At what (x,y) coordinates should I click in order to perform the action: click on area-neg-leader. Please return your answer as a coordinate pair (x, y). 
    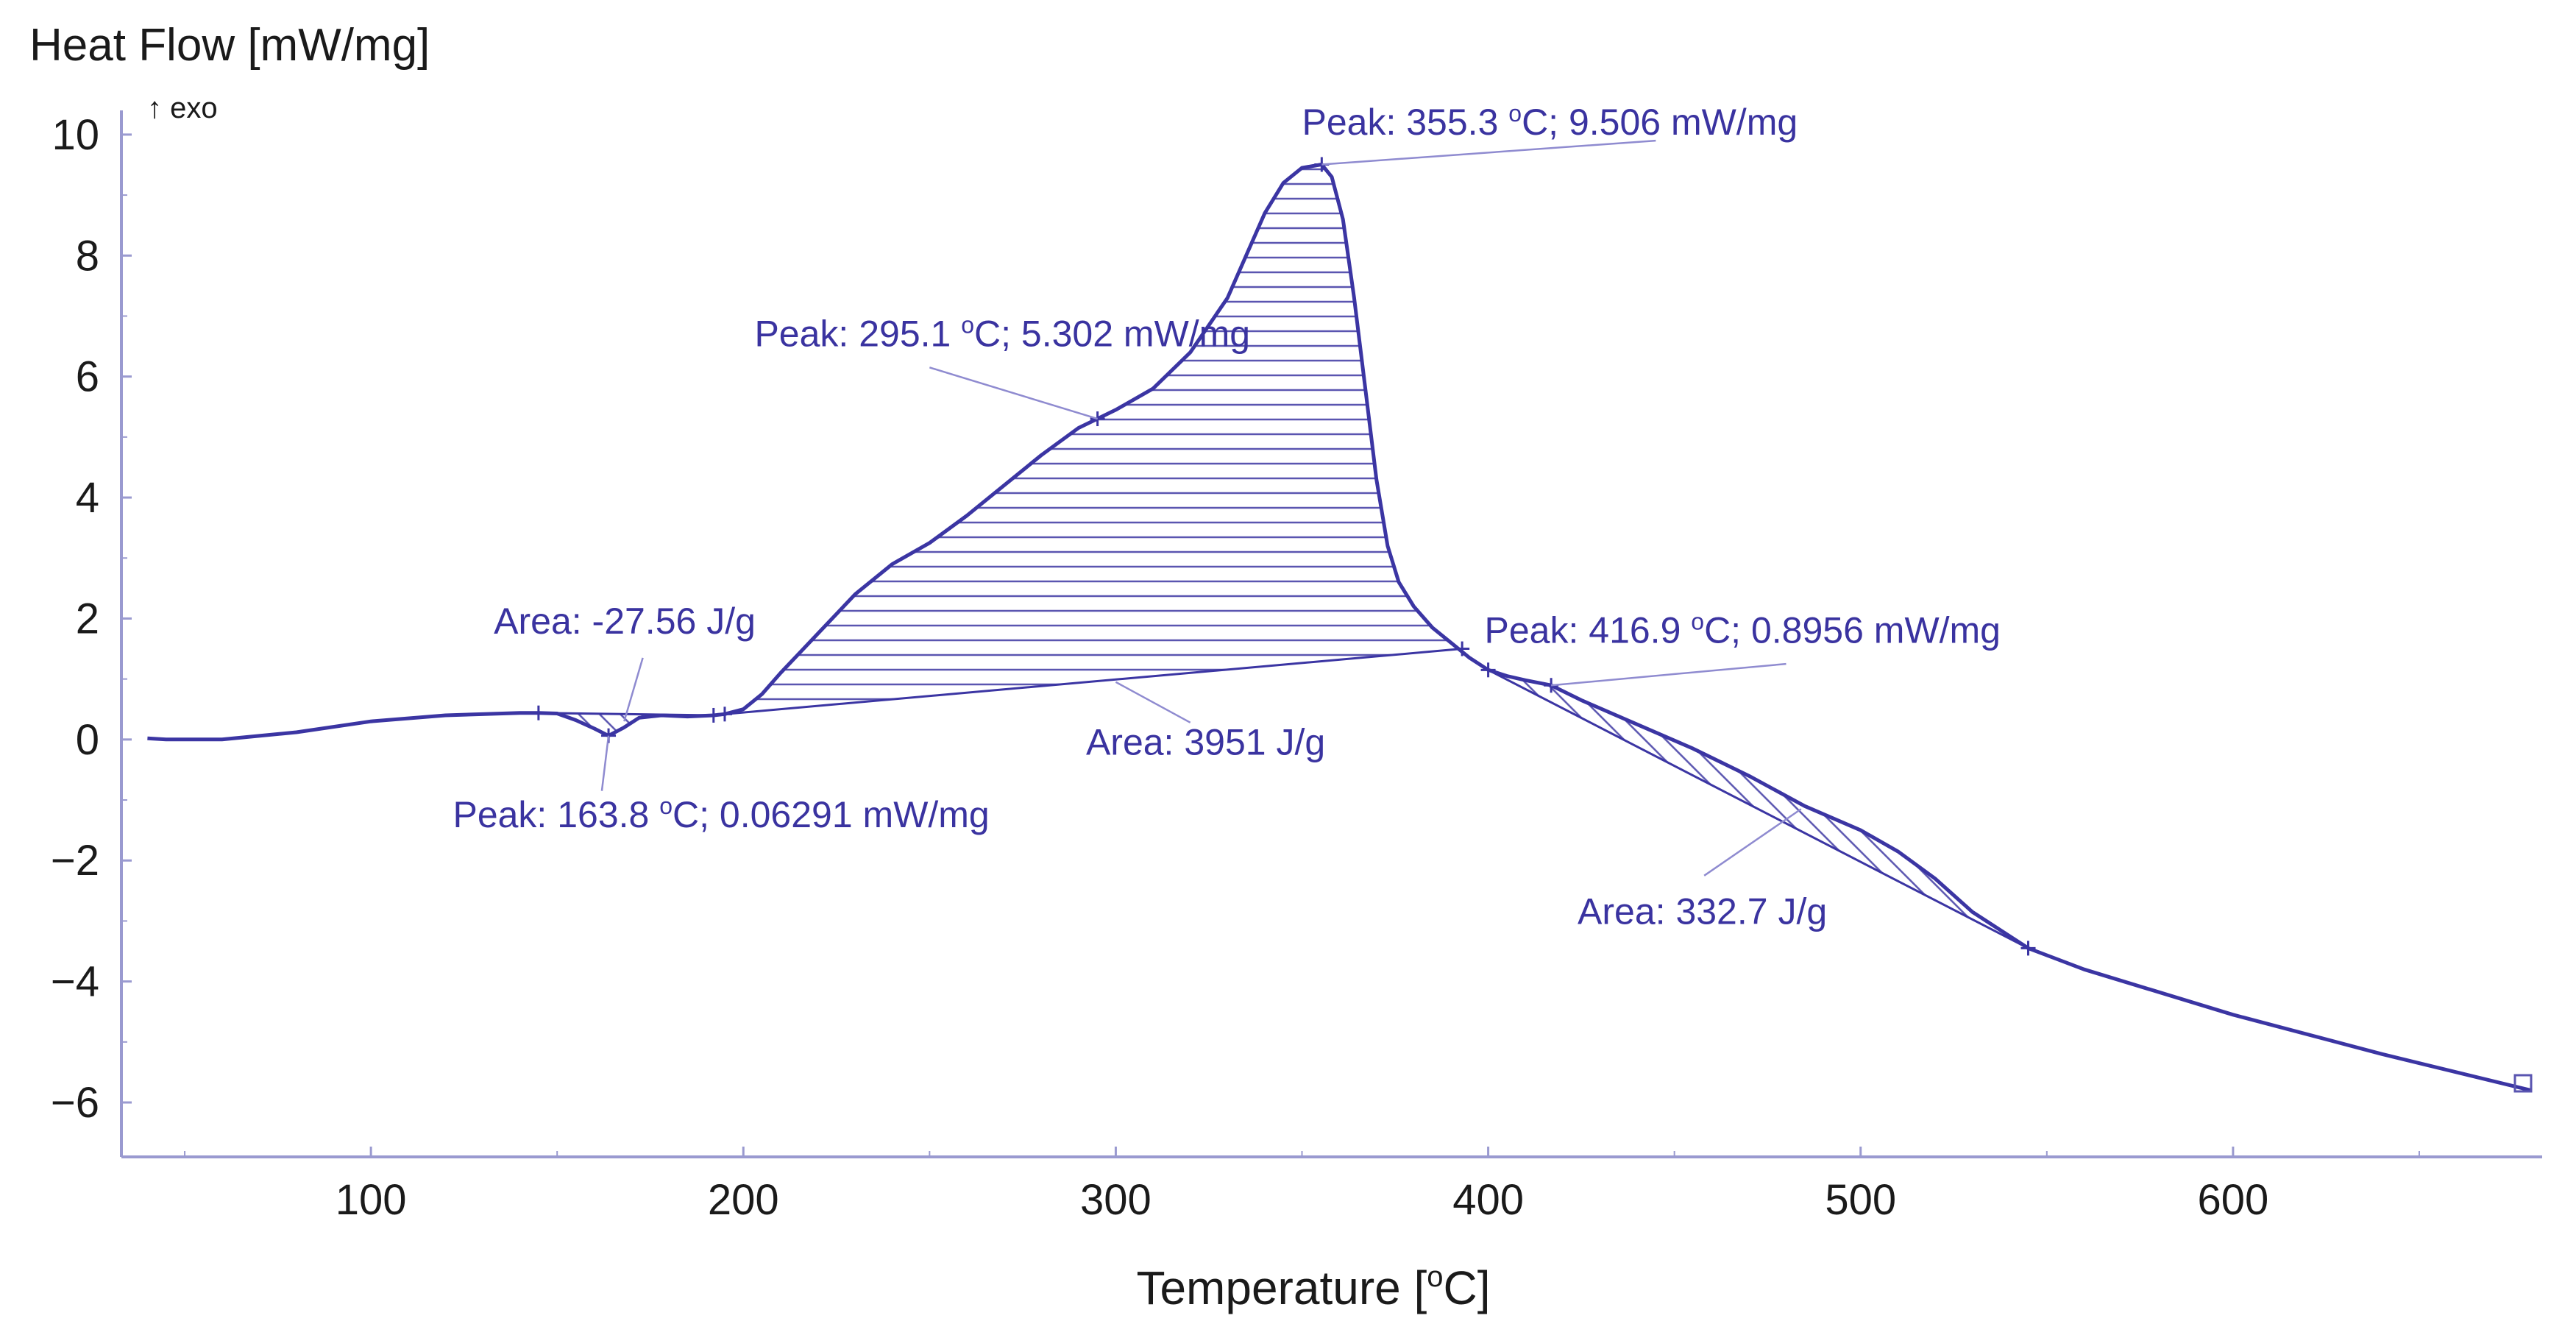
    Looking at the image, I should click on (633, 689).